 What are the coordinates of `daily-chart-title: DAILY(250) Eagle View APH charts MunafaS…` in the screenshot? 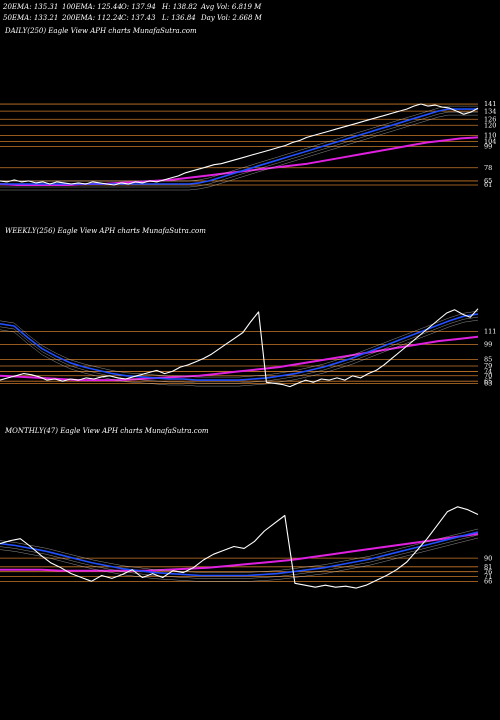 It's located at (101, 31).